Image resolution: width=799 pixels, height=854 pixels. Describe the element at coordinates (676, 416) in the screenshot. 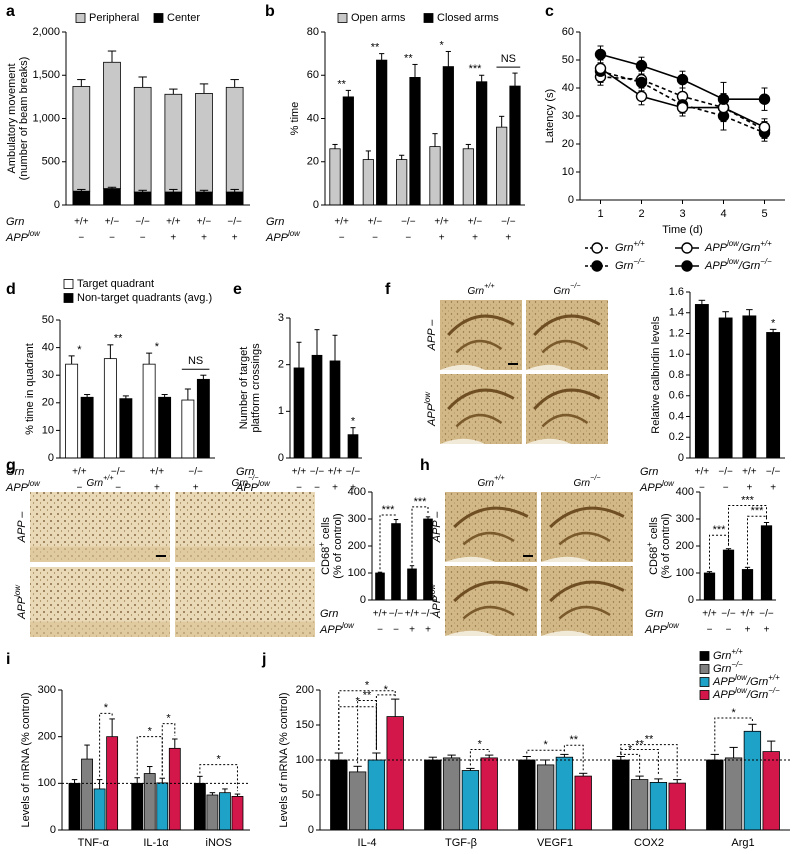

I see `y-tick-label: 0.4` at that location.